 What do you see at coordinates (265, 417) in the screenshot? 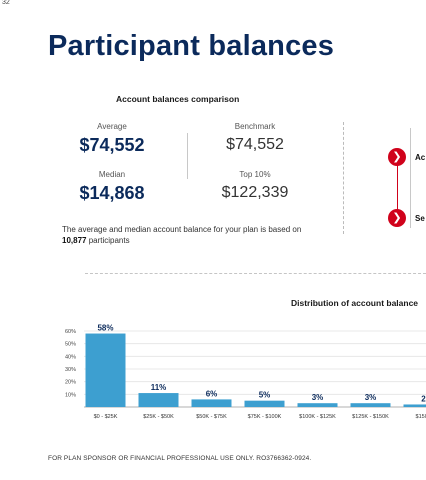
I see `x-tick-label: $75K - $100K` at bounding box center [265, 417].